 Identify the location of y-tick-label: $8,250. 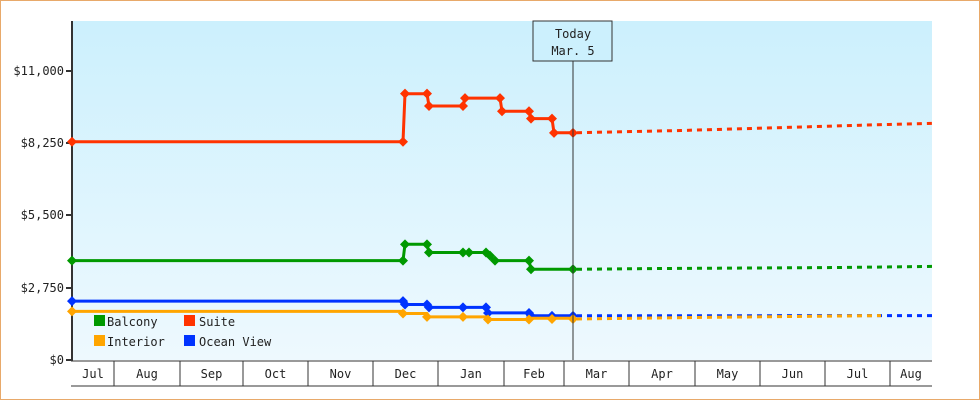
(42, 143).